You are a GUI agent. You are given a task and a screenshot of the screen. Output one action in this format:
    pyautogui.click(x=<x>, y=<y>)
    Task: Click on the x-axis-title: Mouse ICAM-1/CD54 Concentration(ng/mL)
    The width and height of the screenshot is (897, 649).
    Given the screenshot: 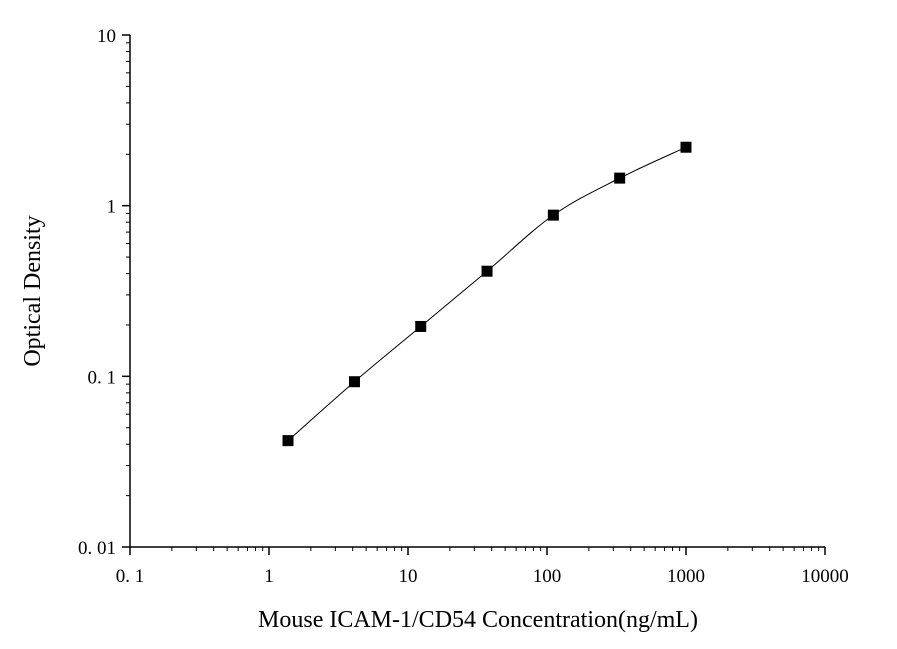 What is the action you would take?
    pyautogui.click(x=478, y=620)
    